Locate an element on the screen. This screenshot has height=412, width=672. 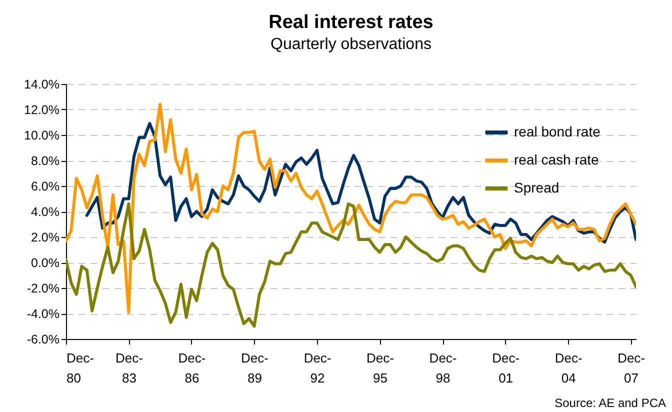
y-tick-label: 10.0% is located at coordinates (42, 135).